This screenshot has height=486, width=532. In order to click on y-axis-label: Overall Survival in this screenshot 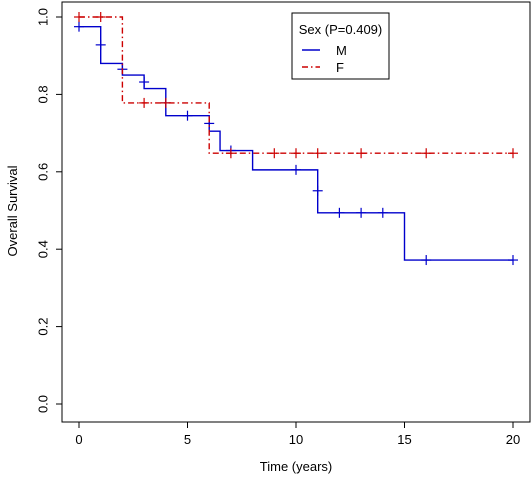, I will do `click(12, 210)`.